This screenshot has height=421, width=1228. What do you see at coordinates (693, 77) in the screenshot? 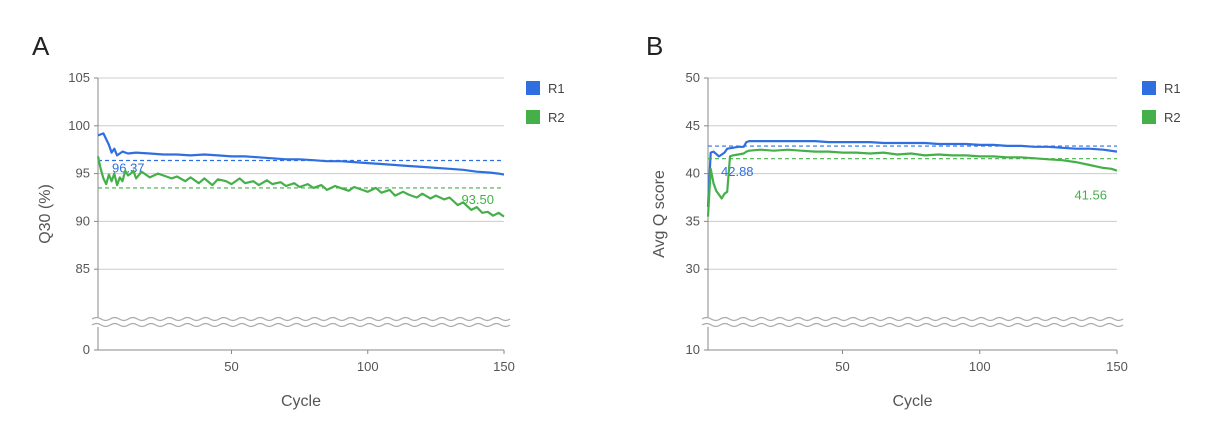
I see `y-tick-label: 50` at bounding box center [693, 77].